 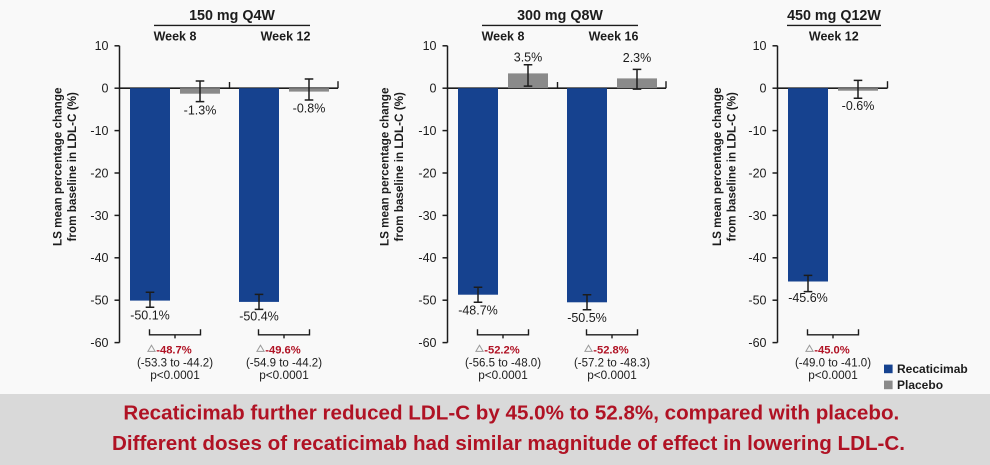 What do you see at coordinates (560, 16) in the screenshot?
I see `svg-text: 300 mg Q8W` at bounding box center [560, 16].